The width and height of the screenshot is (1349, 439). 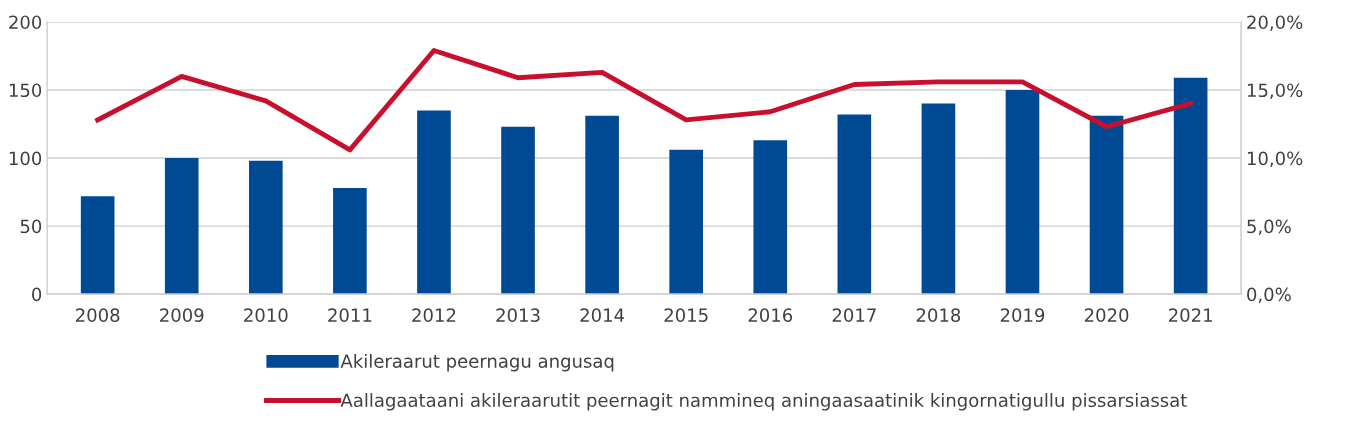 I want to click on y-tick-label: 150, so click(x=25, y=90).